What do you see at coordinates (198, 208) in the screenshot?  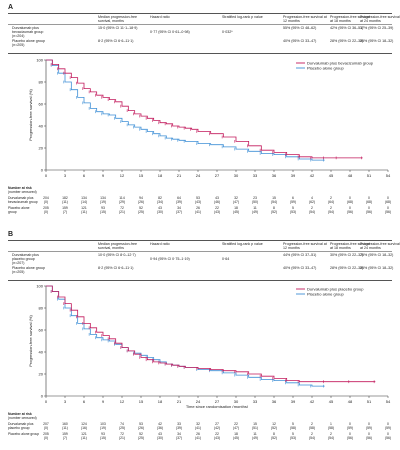 I see `risk-count: 26` at bounding box center [198, 208].